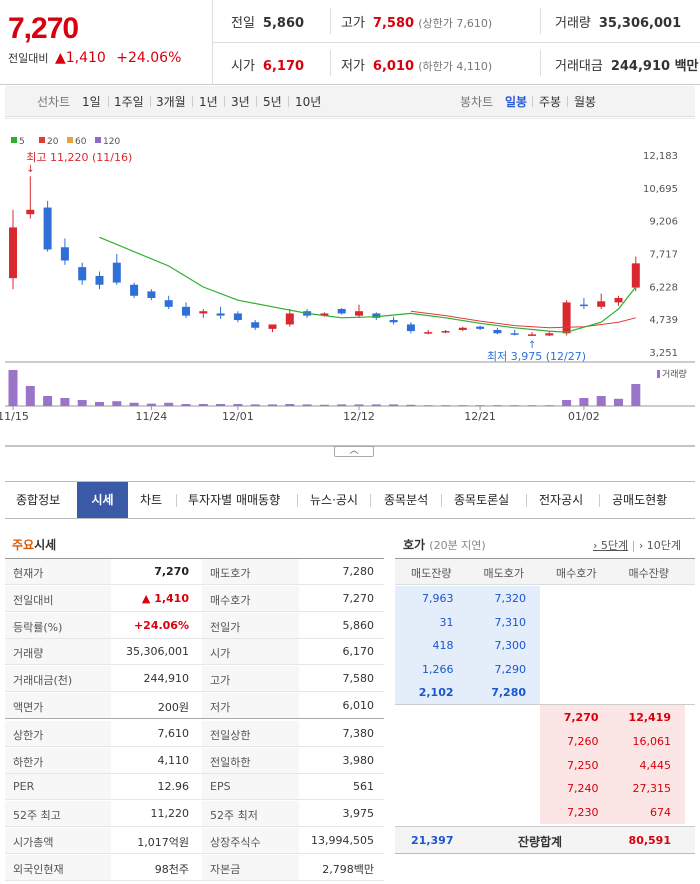 The height and width of the screenshot is (884, 700). I want to click on period-10y: 10년, so click(308, 102).